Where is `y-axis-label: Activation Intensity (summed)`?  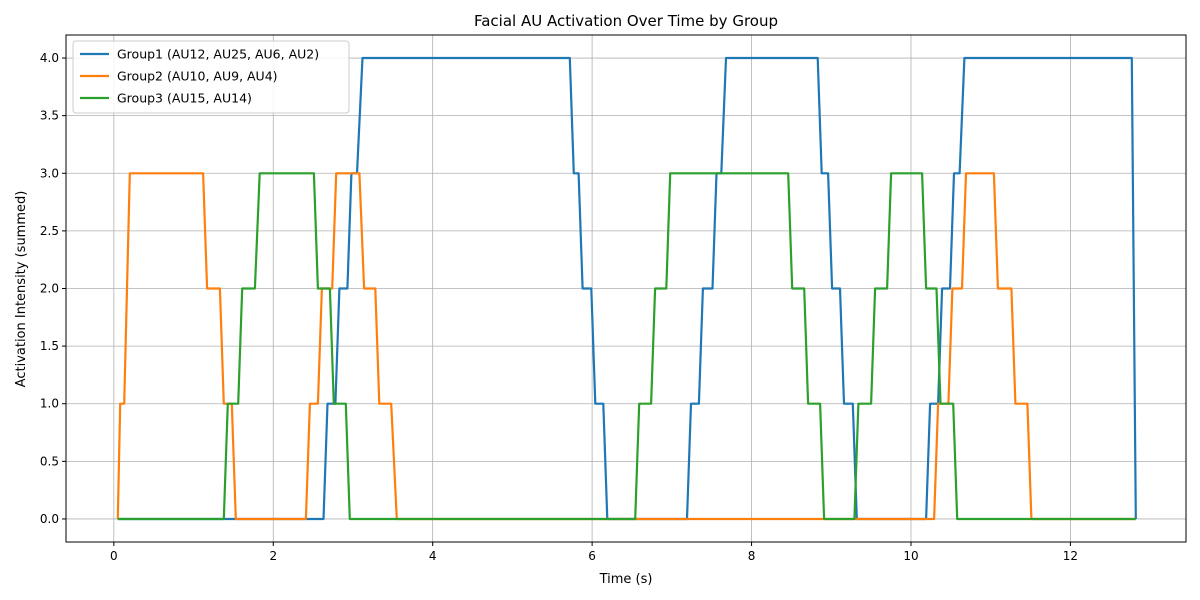 y-axis-label: Activation Intensity (summed) is located at coordinates (21, 289).